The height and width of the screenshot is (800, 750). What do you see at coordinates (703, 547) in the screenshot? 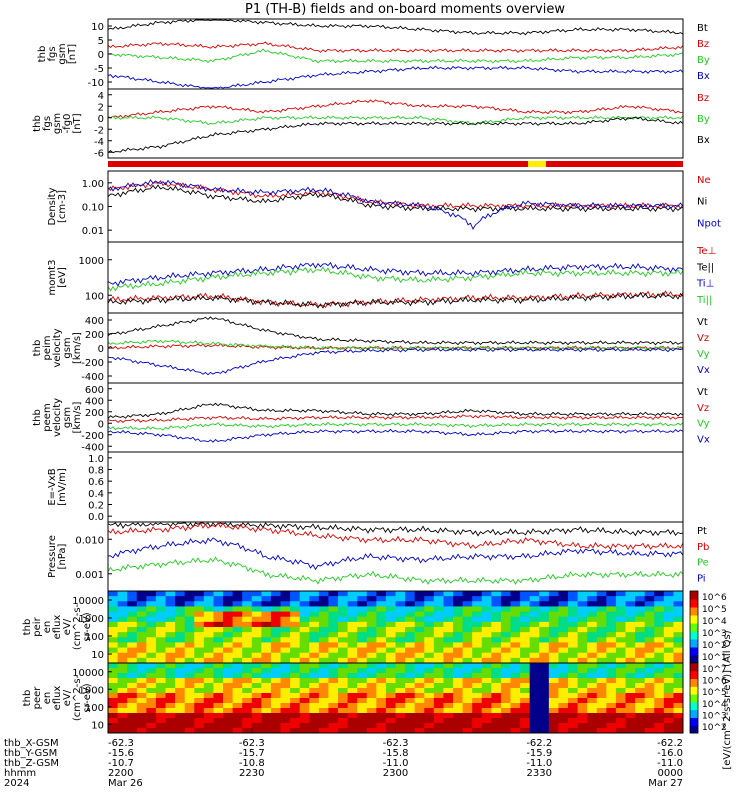
I see `legend-label: Pb` at bounding box center [703, 547].